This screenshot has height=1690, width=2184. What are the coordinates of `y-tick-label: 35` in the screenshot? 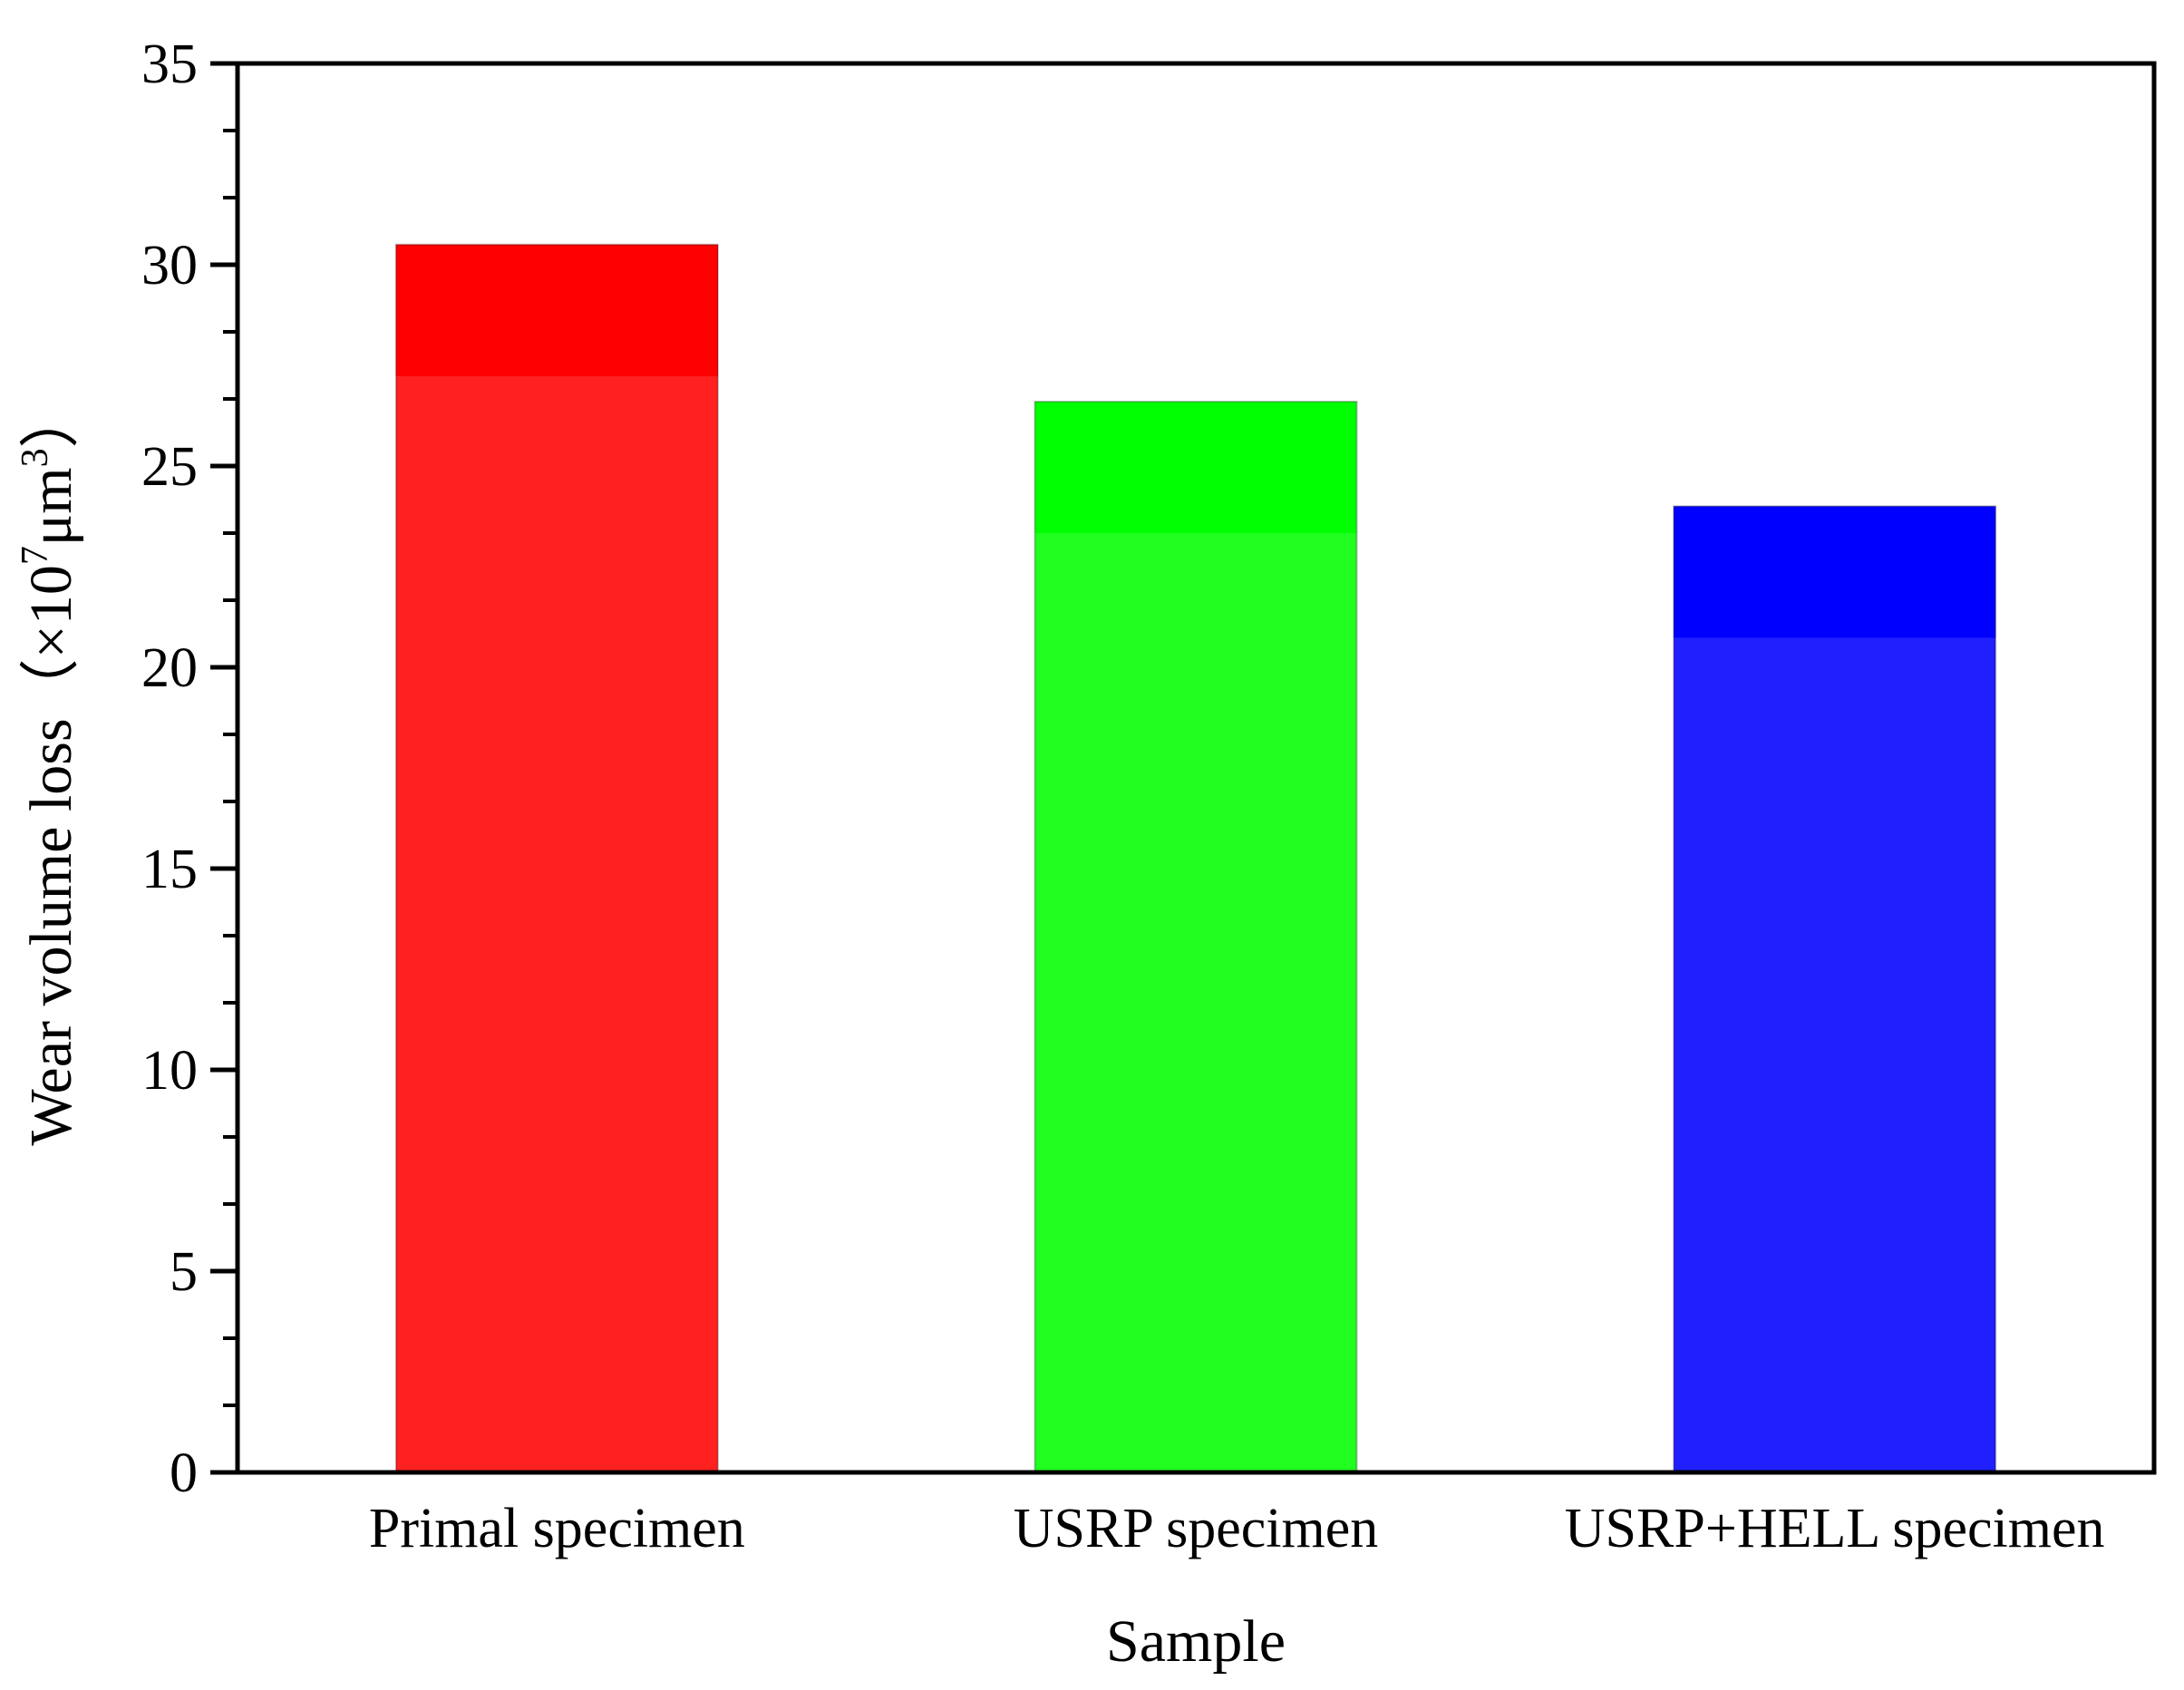 It's located at (169, 64).